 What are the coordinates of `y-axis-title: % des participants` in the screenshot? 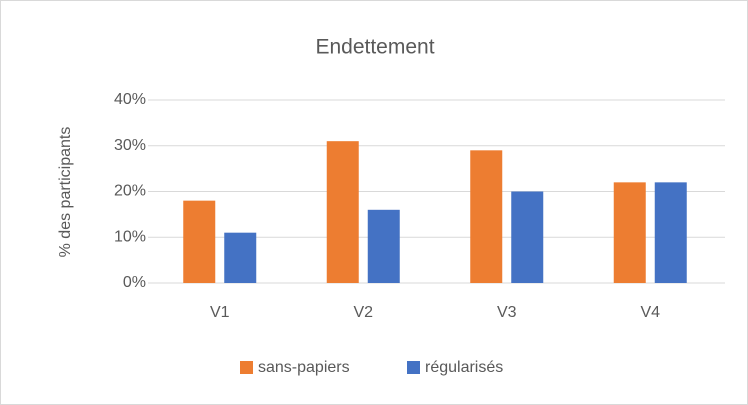 It's located at (65, 192).